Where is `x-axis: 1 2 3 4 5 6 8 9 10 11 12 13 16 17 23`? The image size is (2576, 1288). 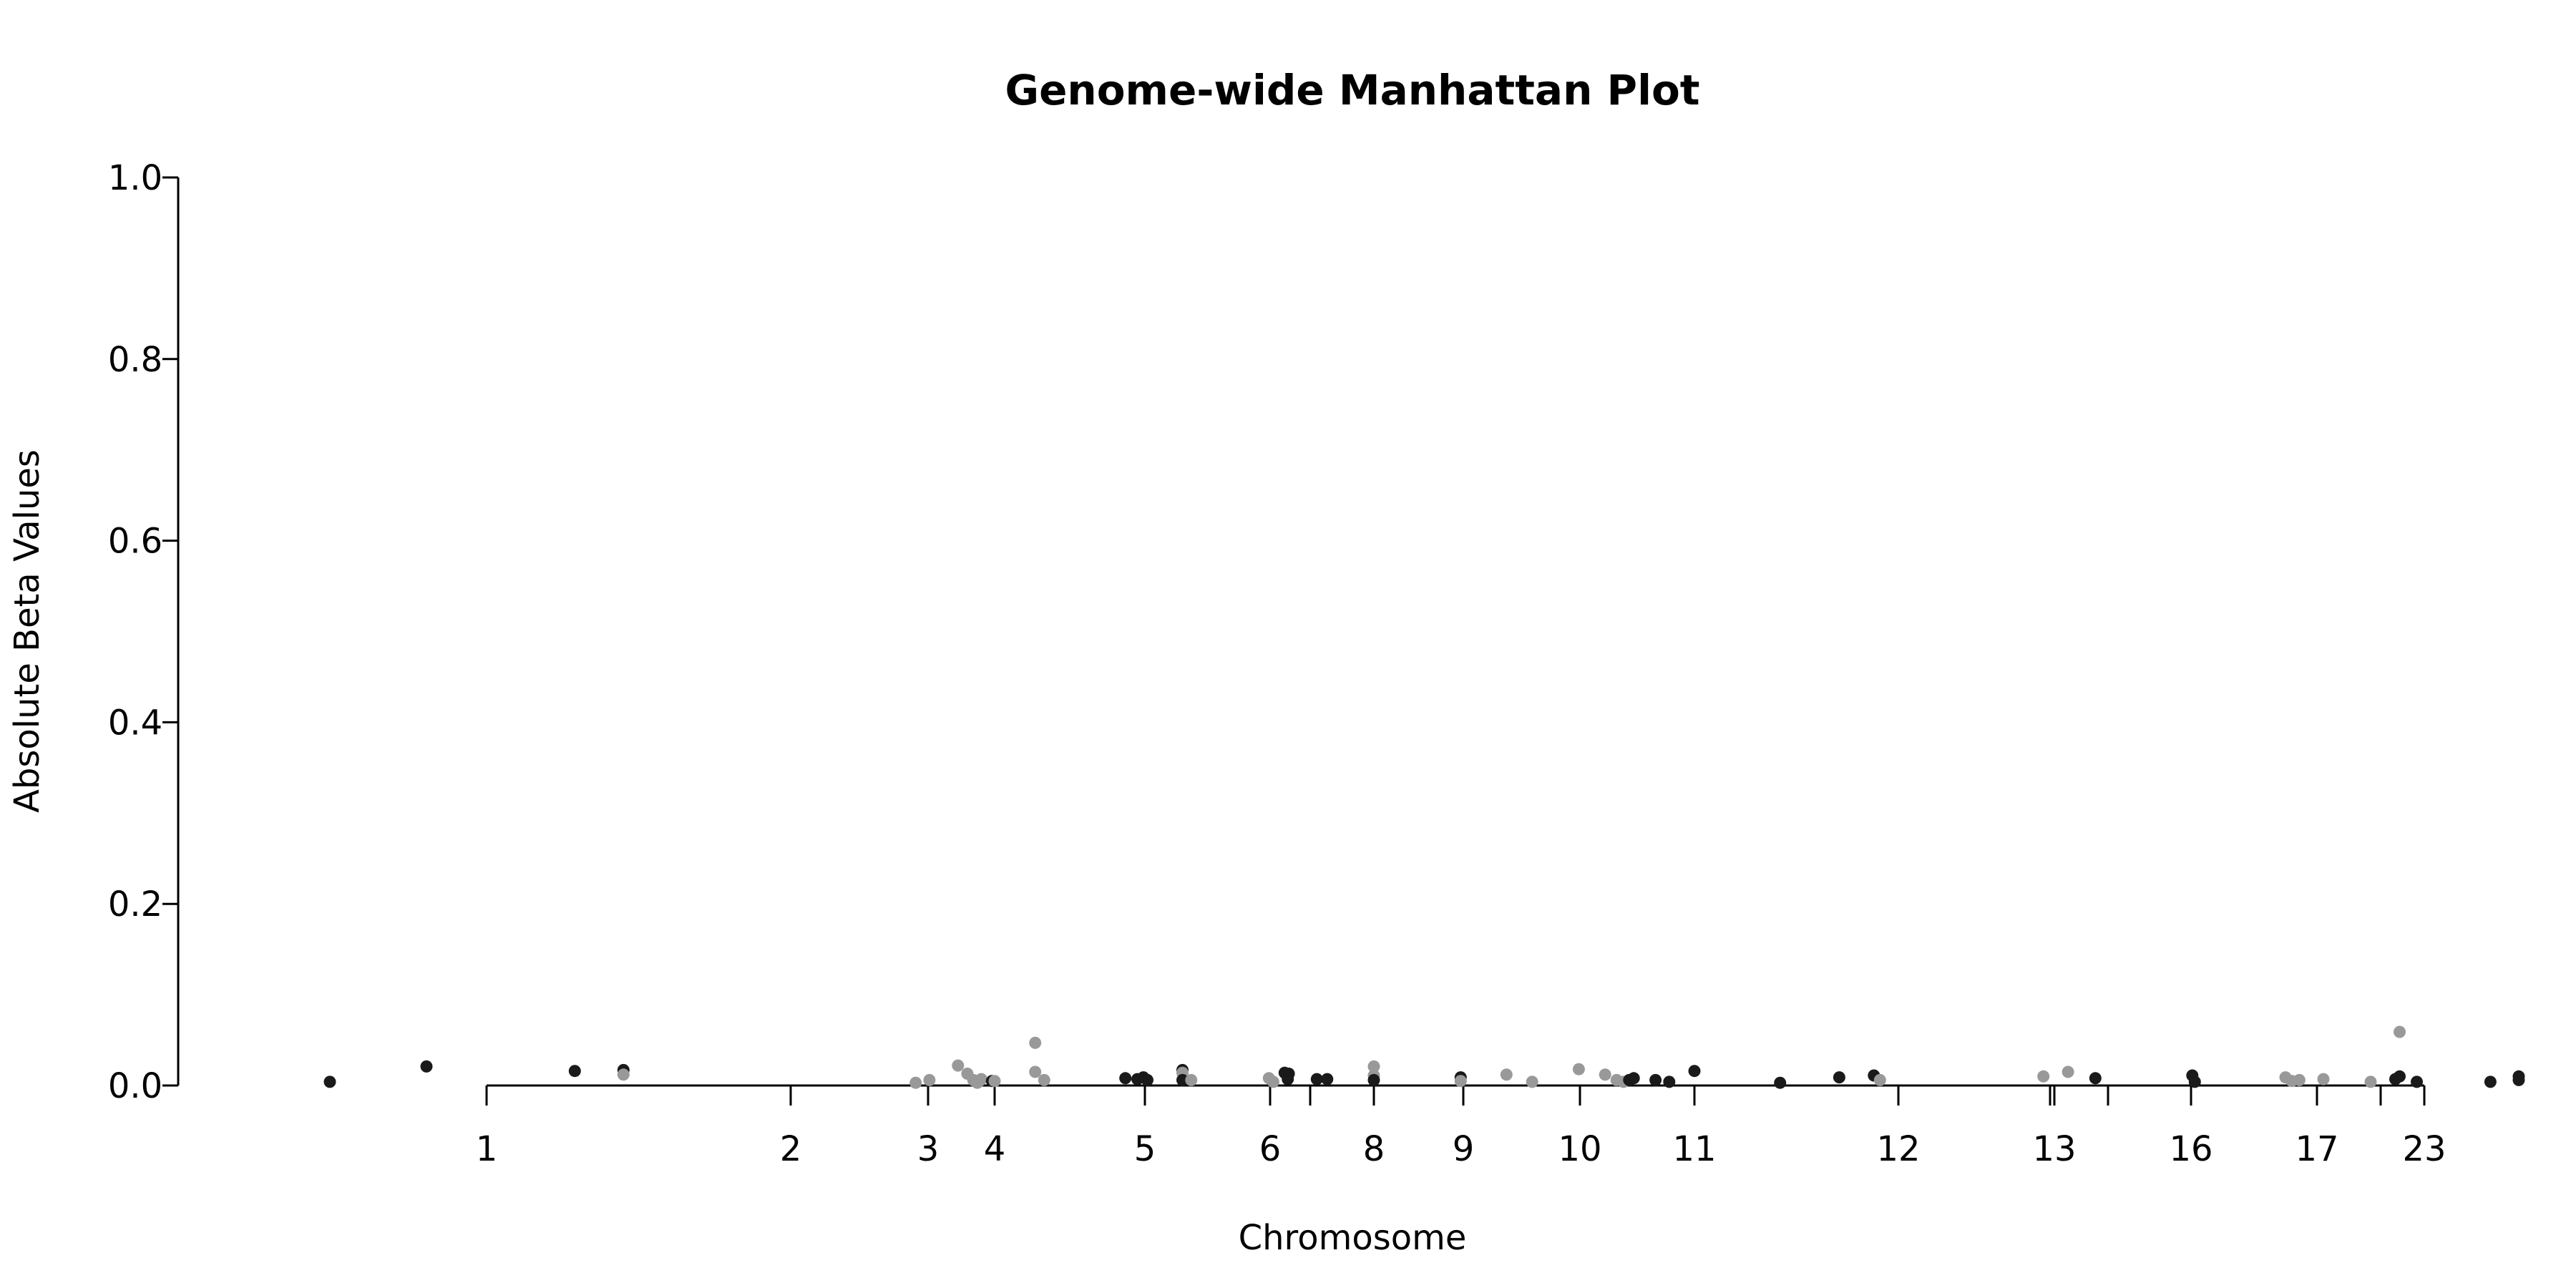 x-axis: 1 2 3 4 5 6 8 9 10 11 12 13 16 17 23 is located at coordinates (1461, 1126).